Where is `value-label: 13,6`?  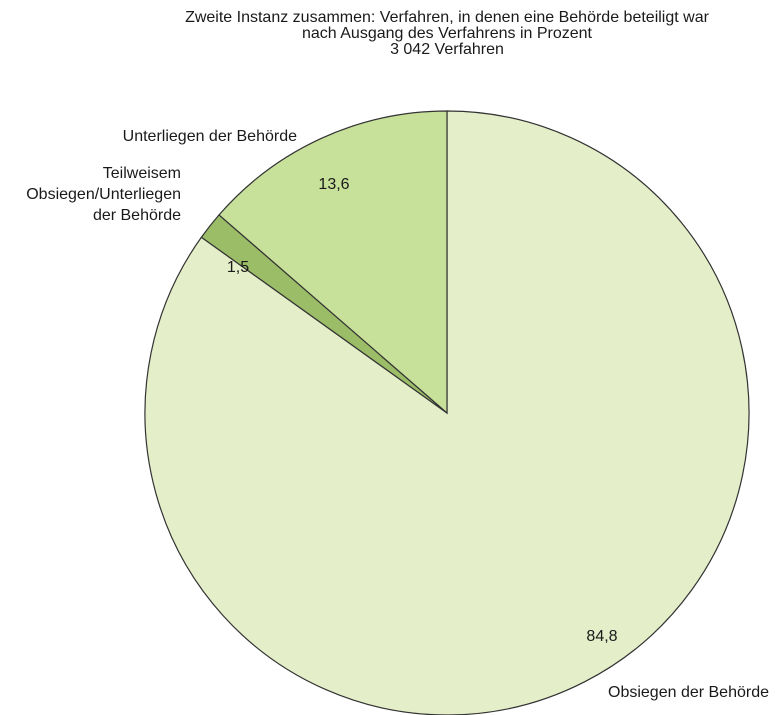 value-label: 13,6 is located at coordinates (333, 184).